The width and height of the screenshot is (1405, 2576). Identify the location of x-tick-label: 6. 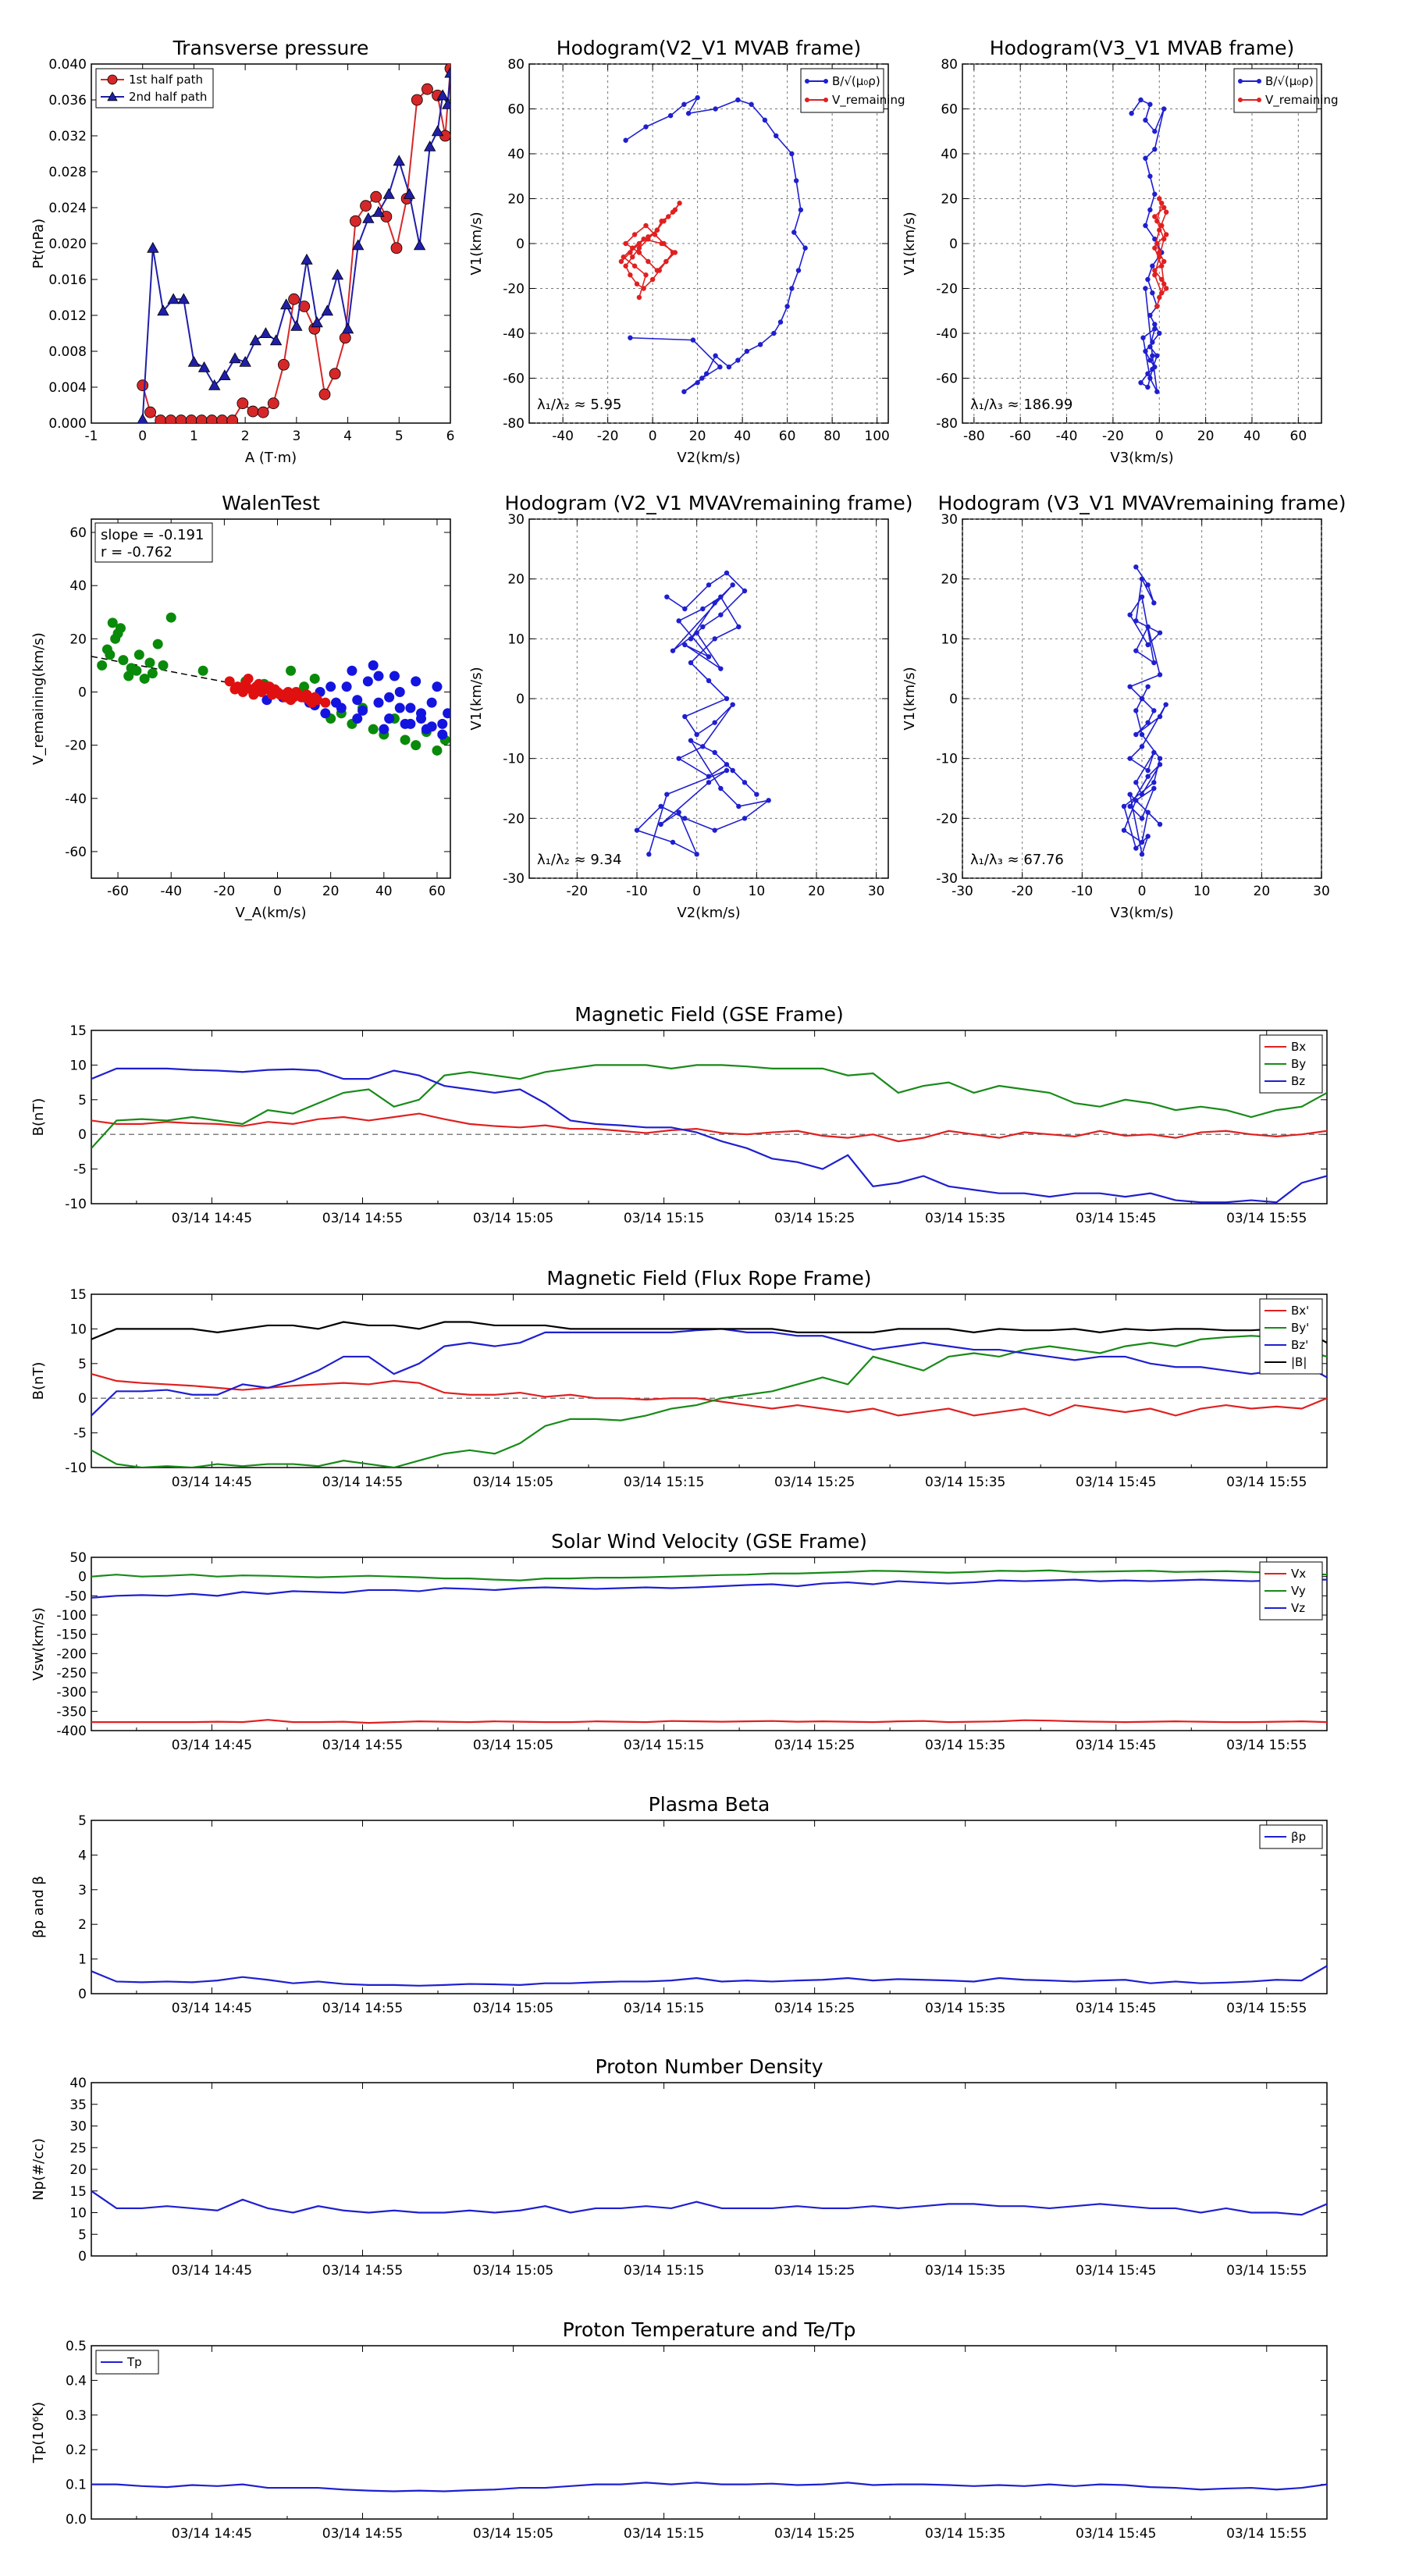
(450, 436).